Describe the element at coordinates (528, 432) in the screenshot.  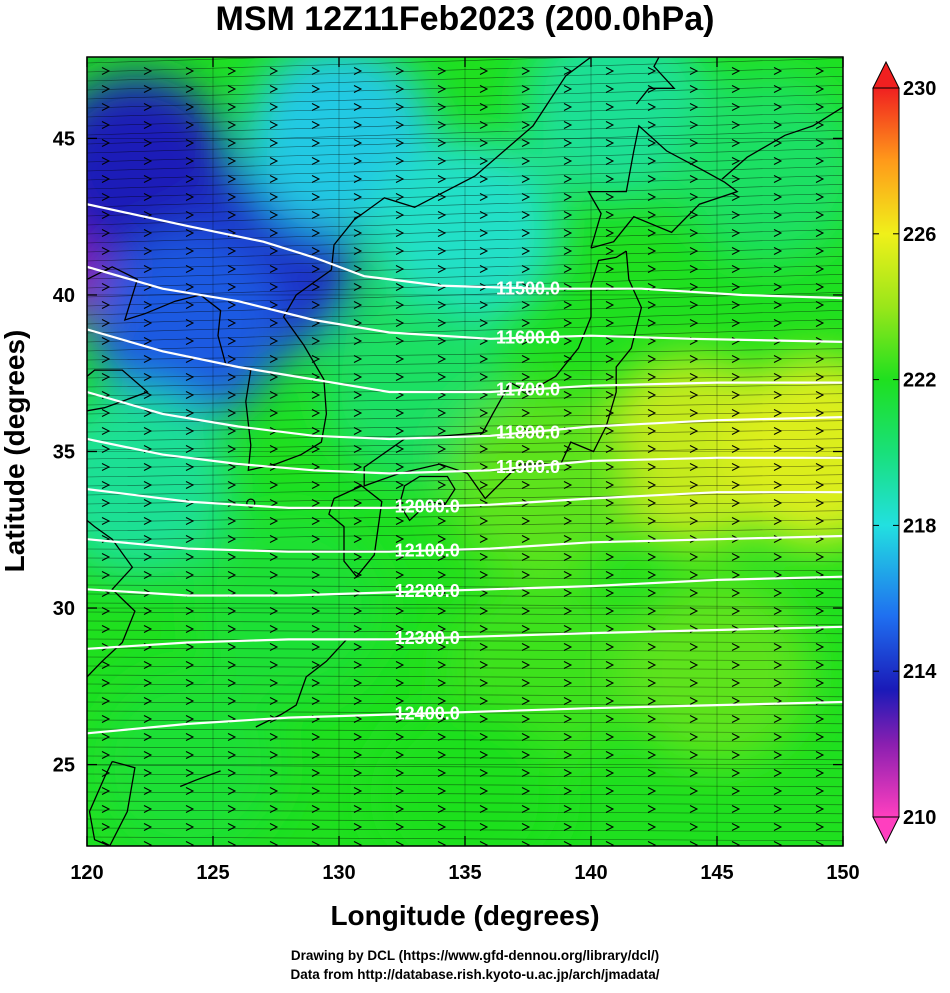
I see `contour-label: 11800.0` at that location.